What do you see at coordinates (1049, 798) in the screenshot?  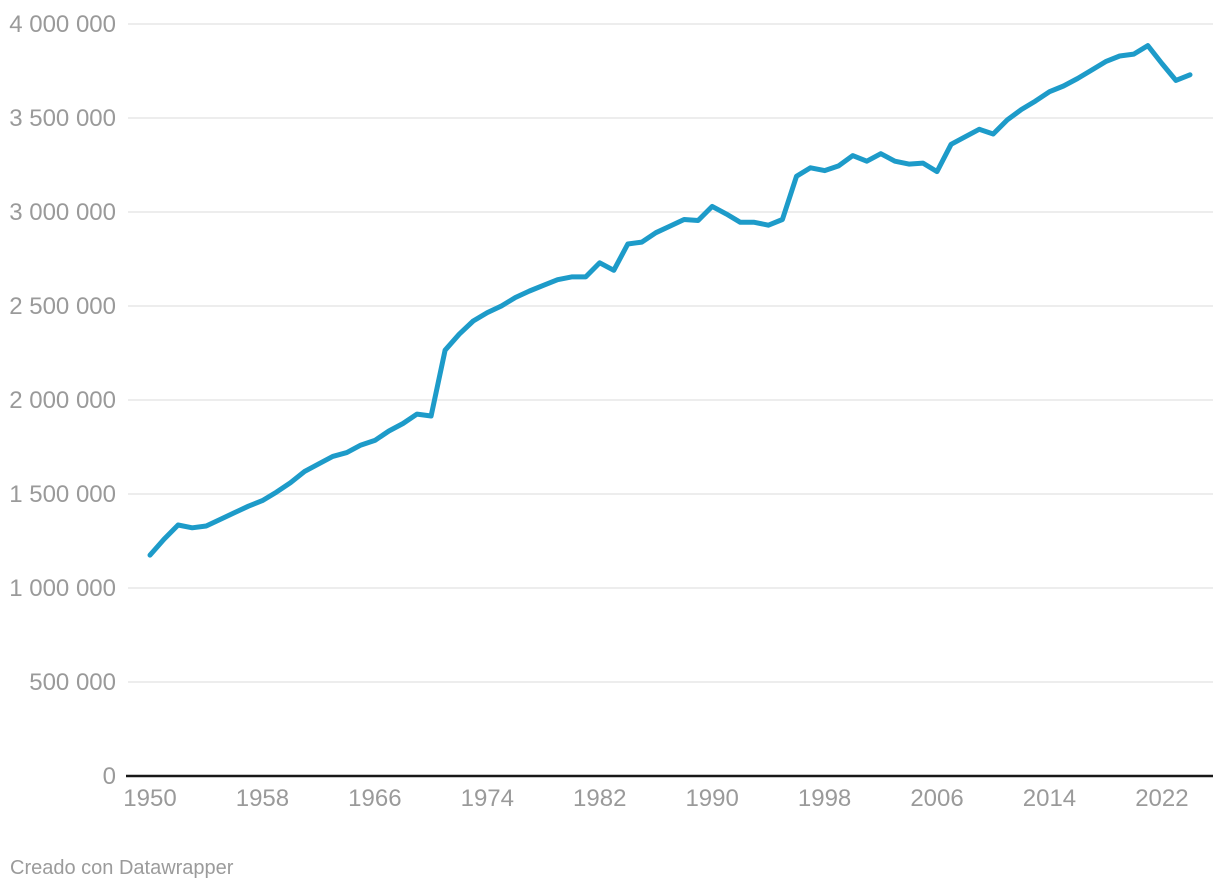 I see `x-axis-tick-label: 2014` at bounding box center [1049, 798].